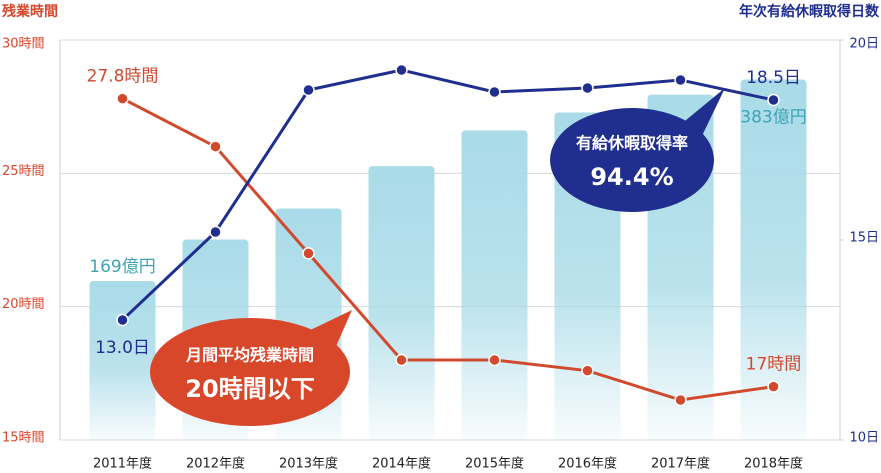  What do you see at coordinates (122, 267) in the screenshot?
I see `bar-value-label: 169億円` at bounding box center [122, 267].